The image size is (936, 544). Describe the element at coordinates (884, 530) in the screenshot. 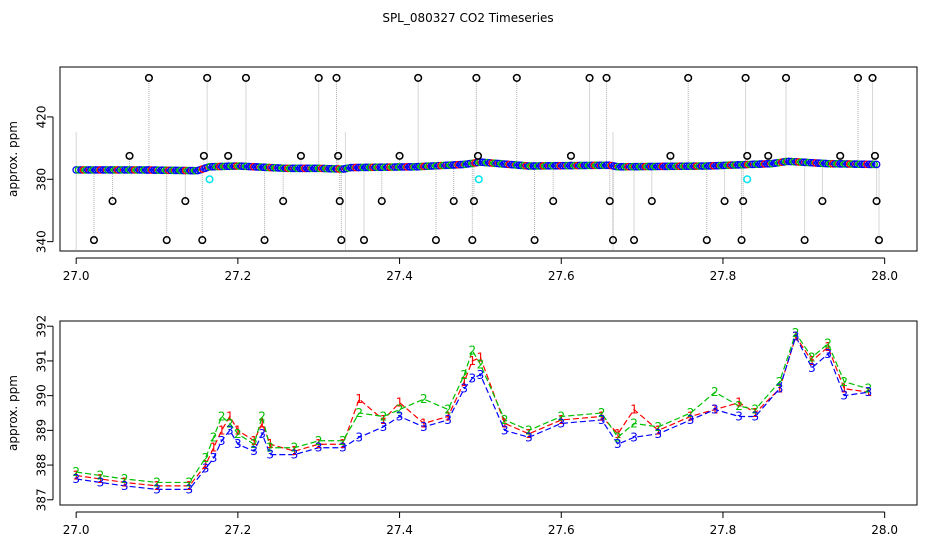

I see `bottom-x-tick-label: 28.0` at that location.